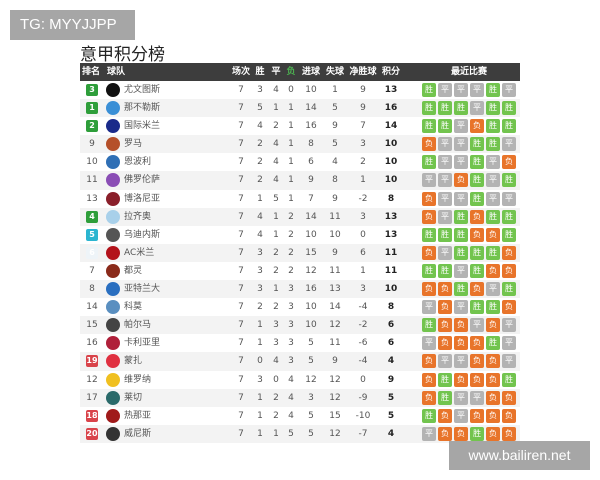  What do you see at coordinates (311, 162) in the screenshot?
I see `stat-gf: 6` at bounding box center [311, 162].